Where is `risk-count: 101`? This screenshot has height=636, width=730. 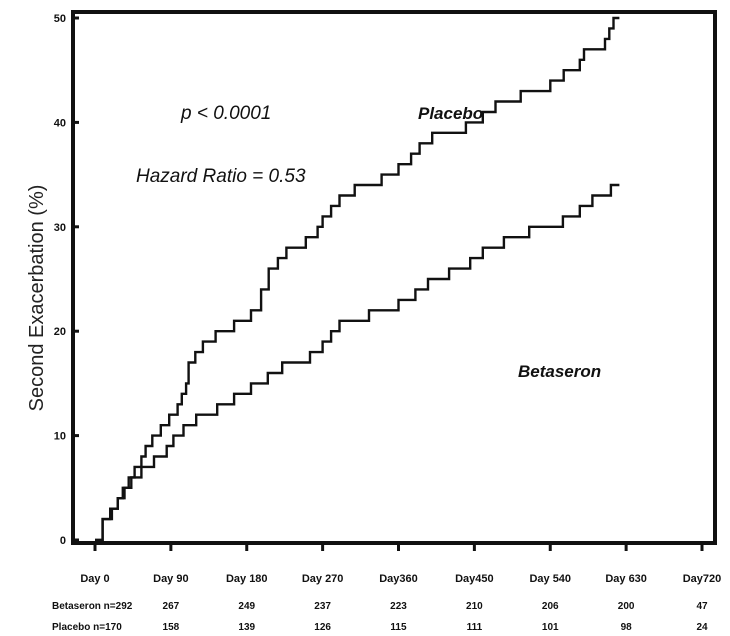 risk-count: 101 is located at coordinates (550, 627).